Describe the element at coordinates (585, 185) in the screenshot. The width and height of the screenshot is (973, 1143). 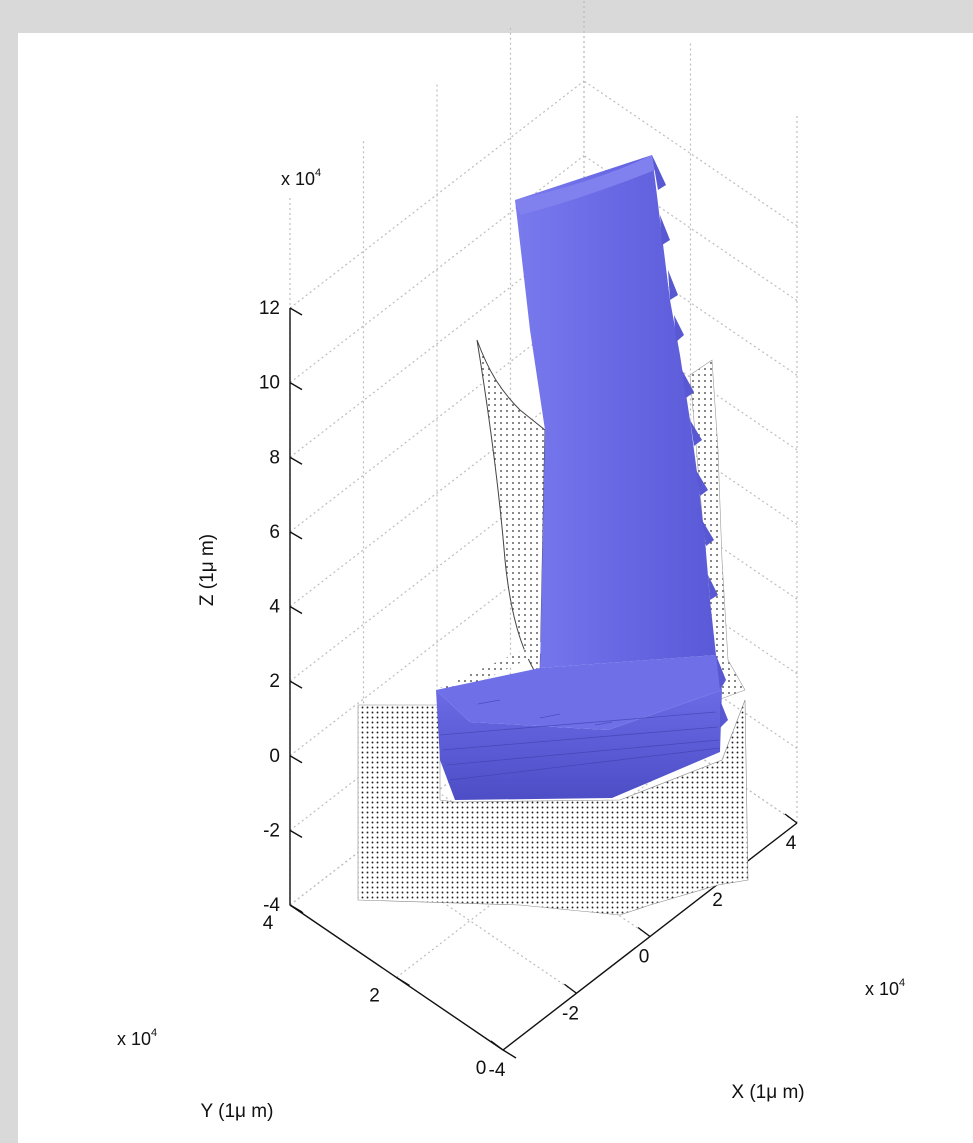
I see `surface-tower-top` at that location.